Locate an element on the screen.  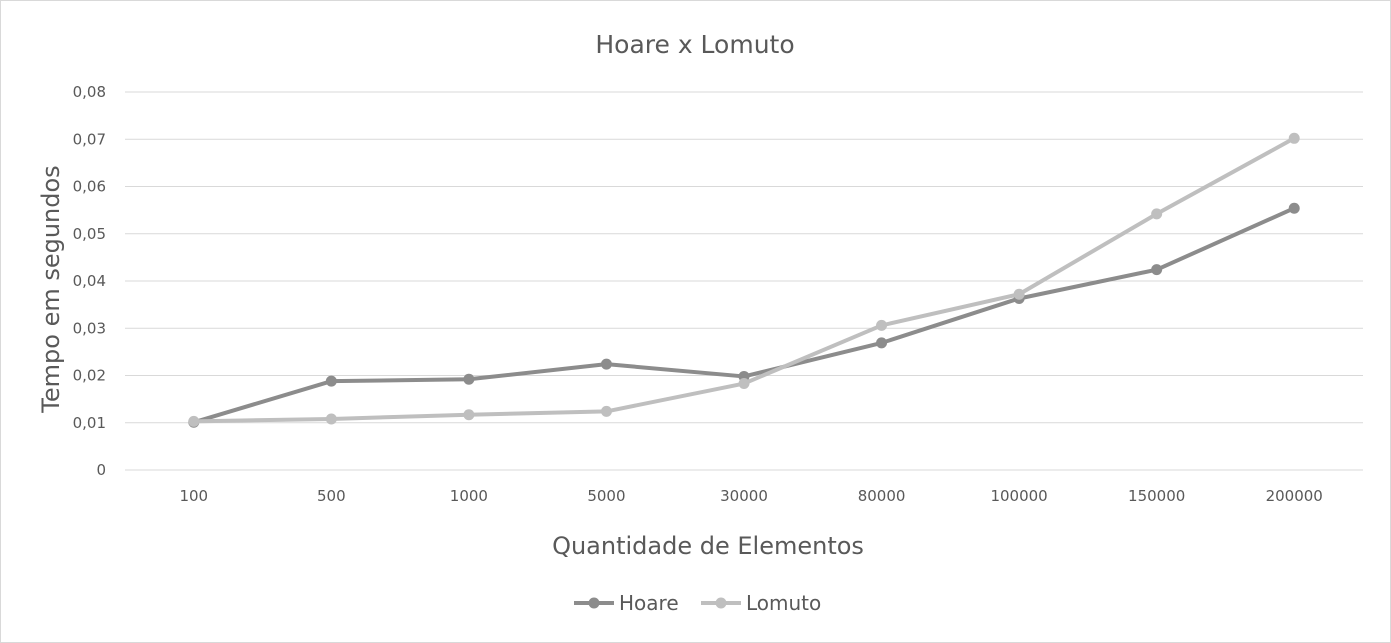
chart-title: Hoare x Lomuto is located at coordinates (694, 44).